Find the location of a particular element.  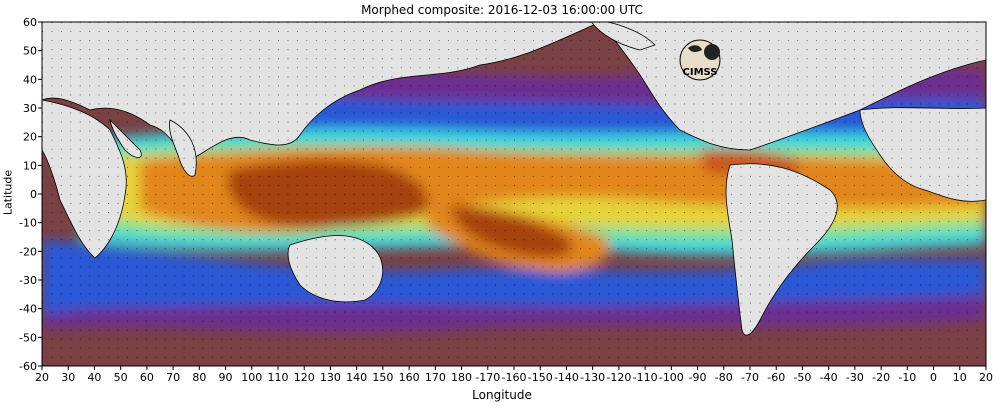

lon-tick-label: -40 is located at coordinates (829, 377).